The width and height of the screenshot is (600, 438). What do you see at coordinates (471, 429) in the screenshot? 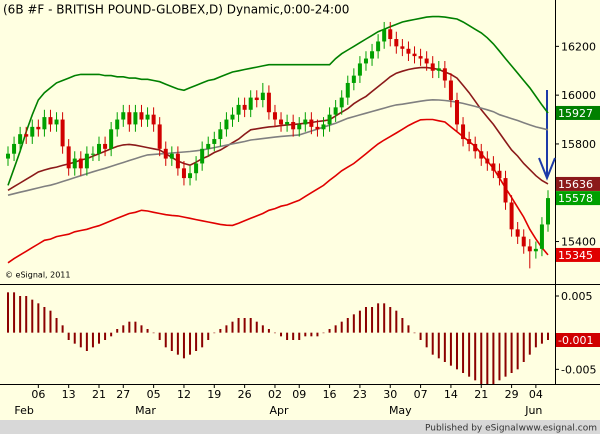
I see `footer-publisher: Published by eSignal` at bounding box center [471, 429].